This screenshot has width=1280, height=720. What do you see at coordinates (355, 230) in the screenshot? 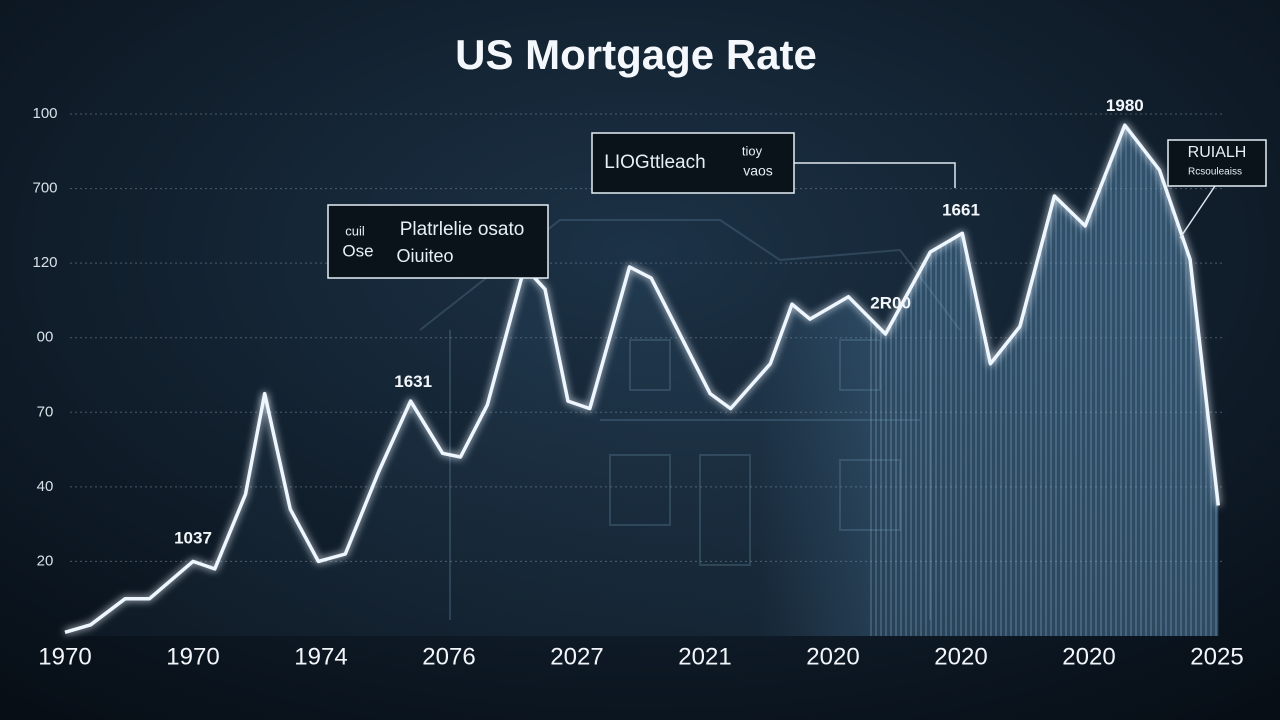
I see `callout-text: cuil` at bounding box center [355, 230].